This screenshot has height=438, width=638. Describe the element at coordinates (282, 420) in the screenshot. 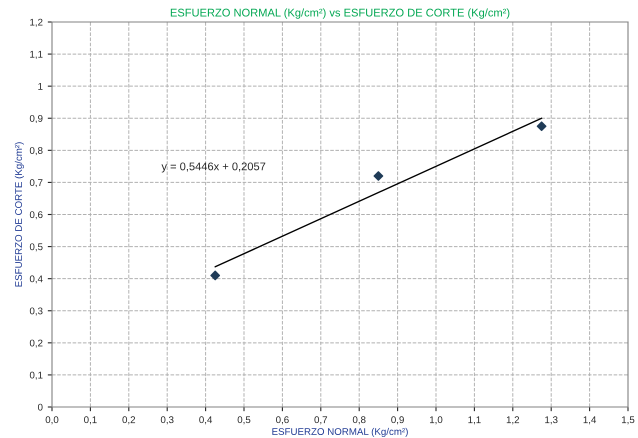

I see `x-tick-label: 0,6` at that location.